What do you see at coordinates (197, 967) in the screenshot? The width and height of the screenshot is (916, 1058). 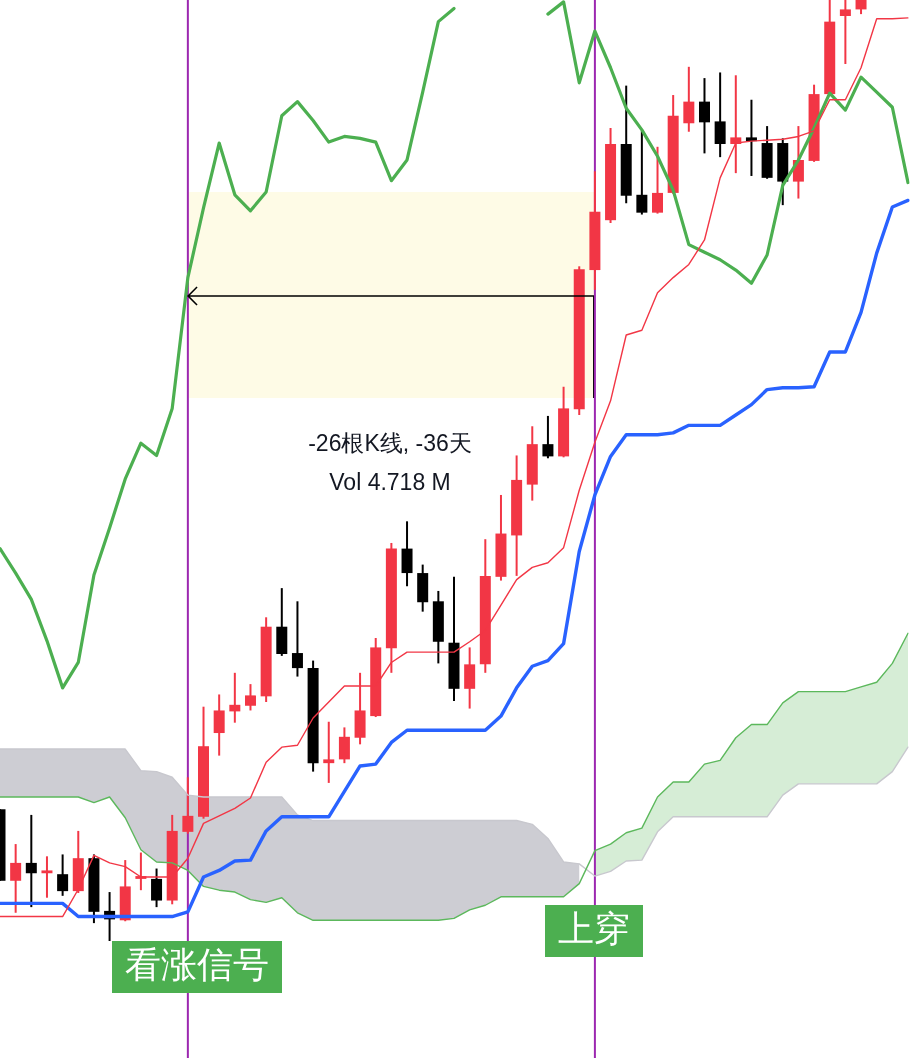 I see `label-tag: 看涨信号` at bounding box center [197, 967].